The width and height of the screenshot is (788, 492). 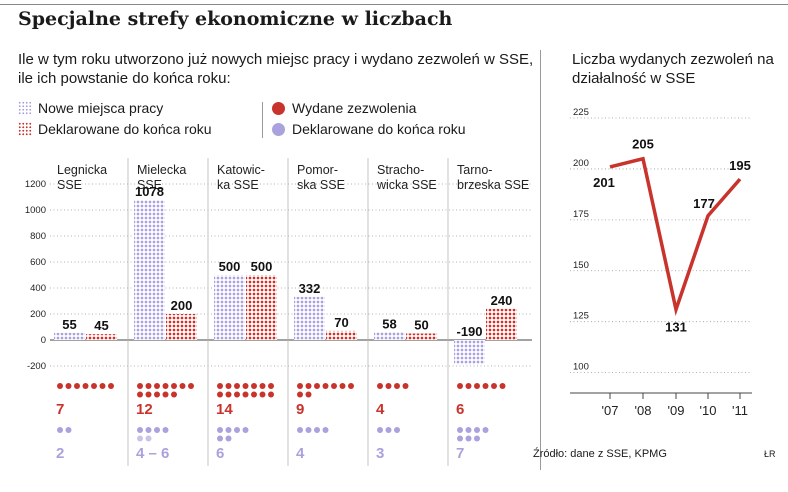 What do you see at coordinates (354, 108) in the screenshot?
I see `legend-permits-issued-label: Wydane zezwolenia` at bounding box center [354, 108].